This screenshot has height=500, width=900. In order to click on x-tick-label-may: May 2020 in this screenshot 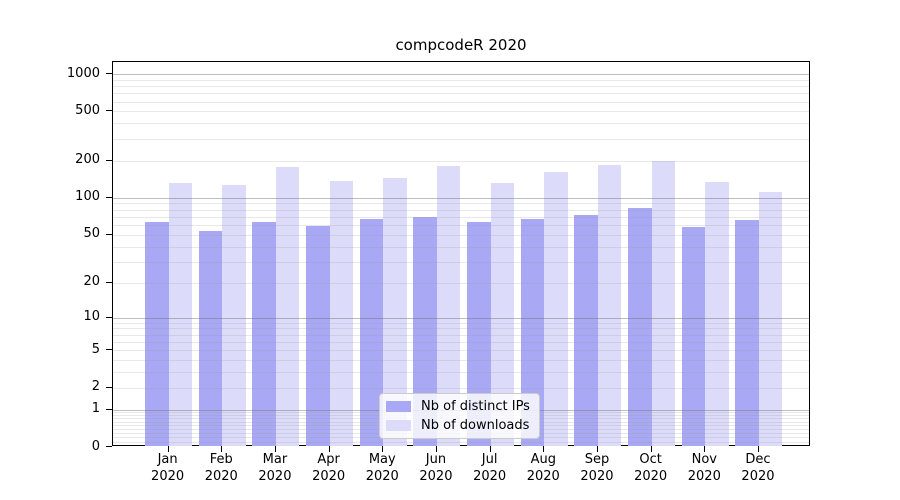, I will do `click(382, 468)`.